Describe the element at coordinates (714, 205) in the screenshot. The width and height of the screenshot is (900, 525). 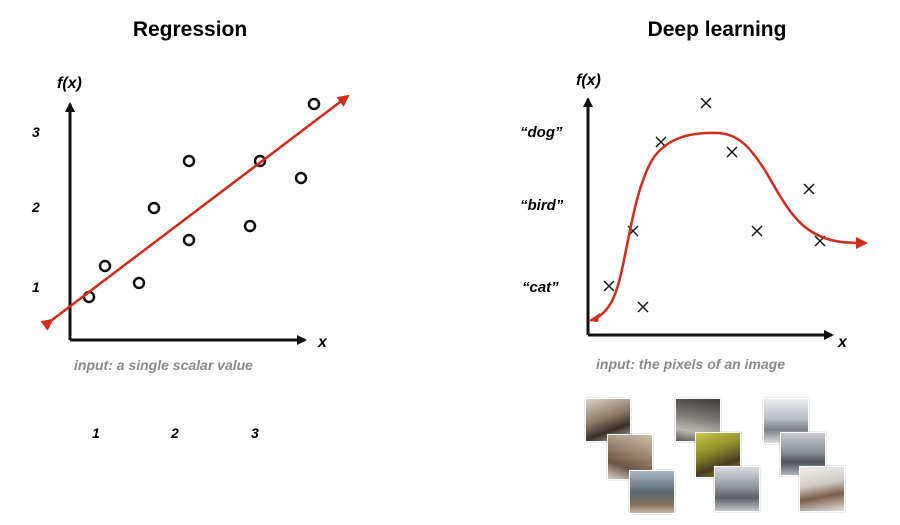
I see `deep-learning-data-points` at that location.